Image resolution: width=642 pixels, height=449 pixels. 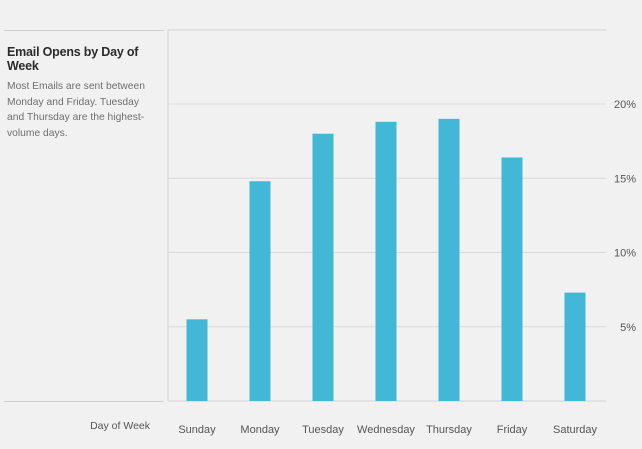 What do you see at coordinates (120, 426) in the screenshot?
I see `x-axis-title: Day of Week` at bounding box center [120, 426].